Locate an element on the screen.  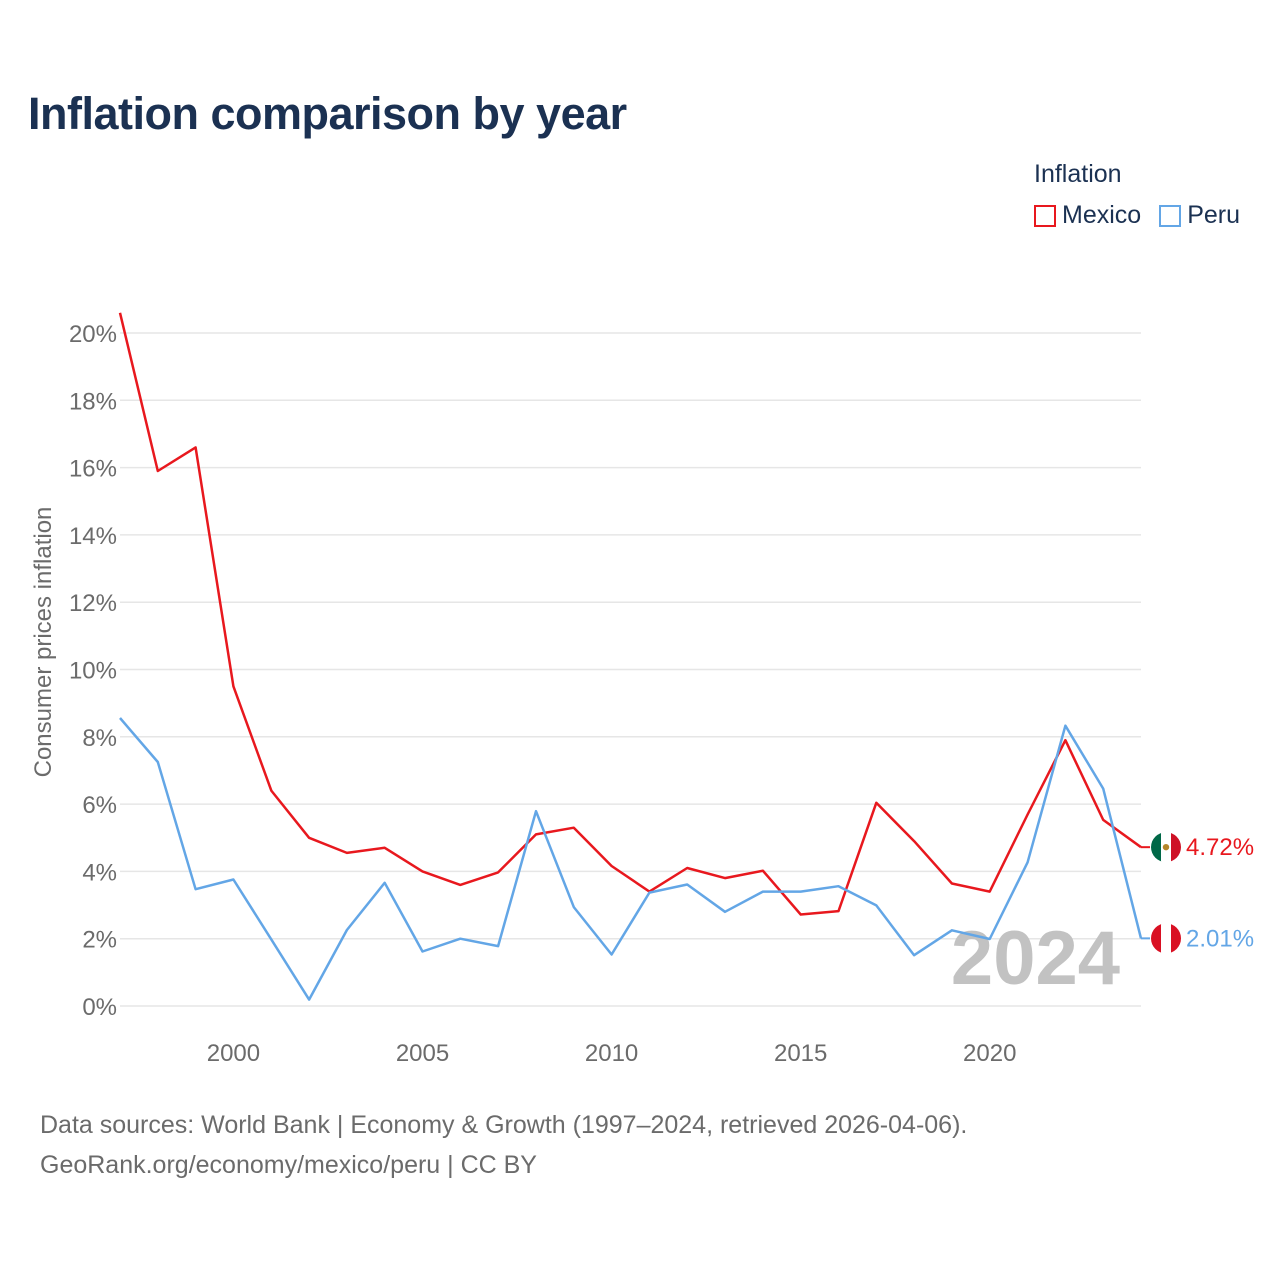
y-tick-label: 10% is located at coordinates (93, 671).